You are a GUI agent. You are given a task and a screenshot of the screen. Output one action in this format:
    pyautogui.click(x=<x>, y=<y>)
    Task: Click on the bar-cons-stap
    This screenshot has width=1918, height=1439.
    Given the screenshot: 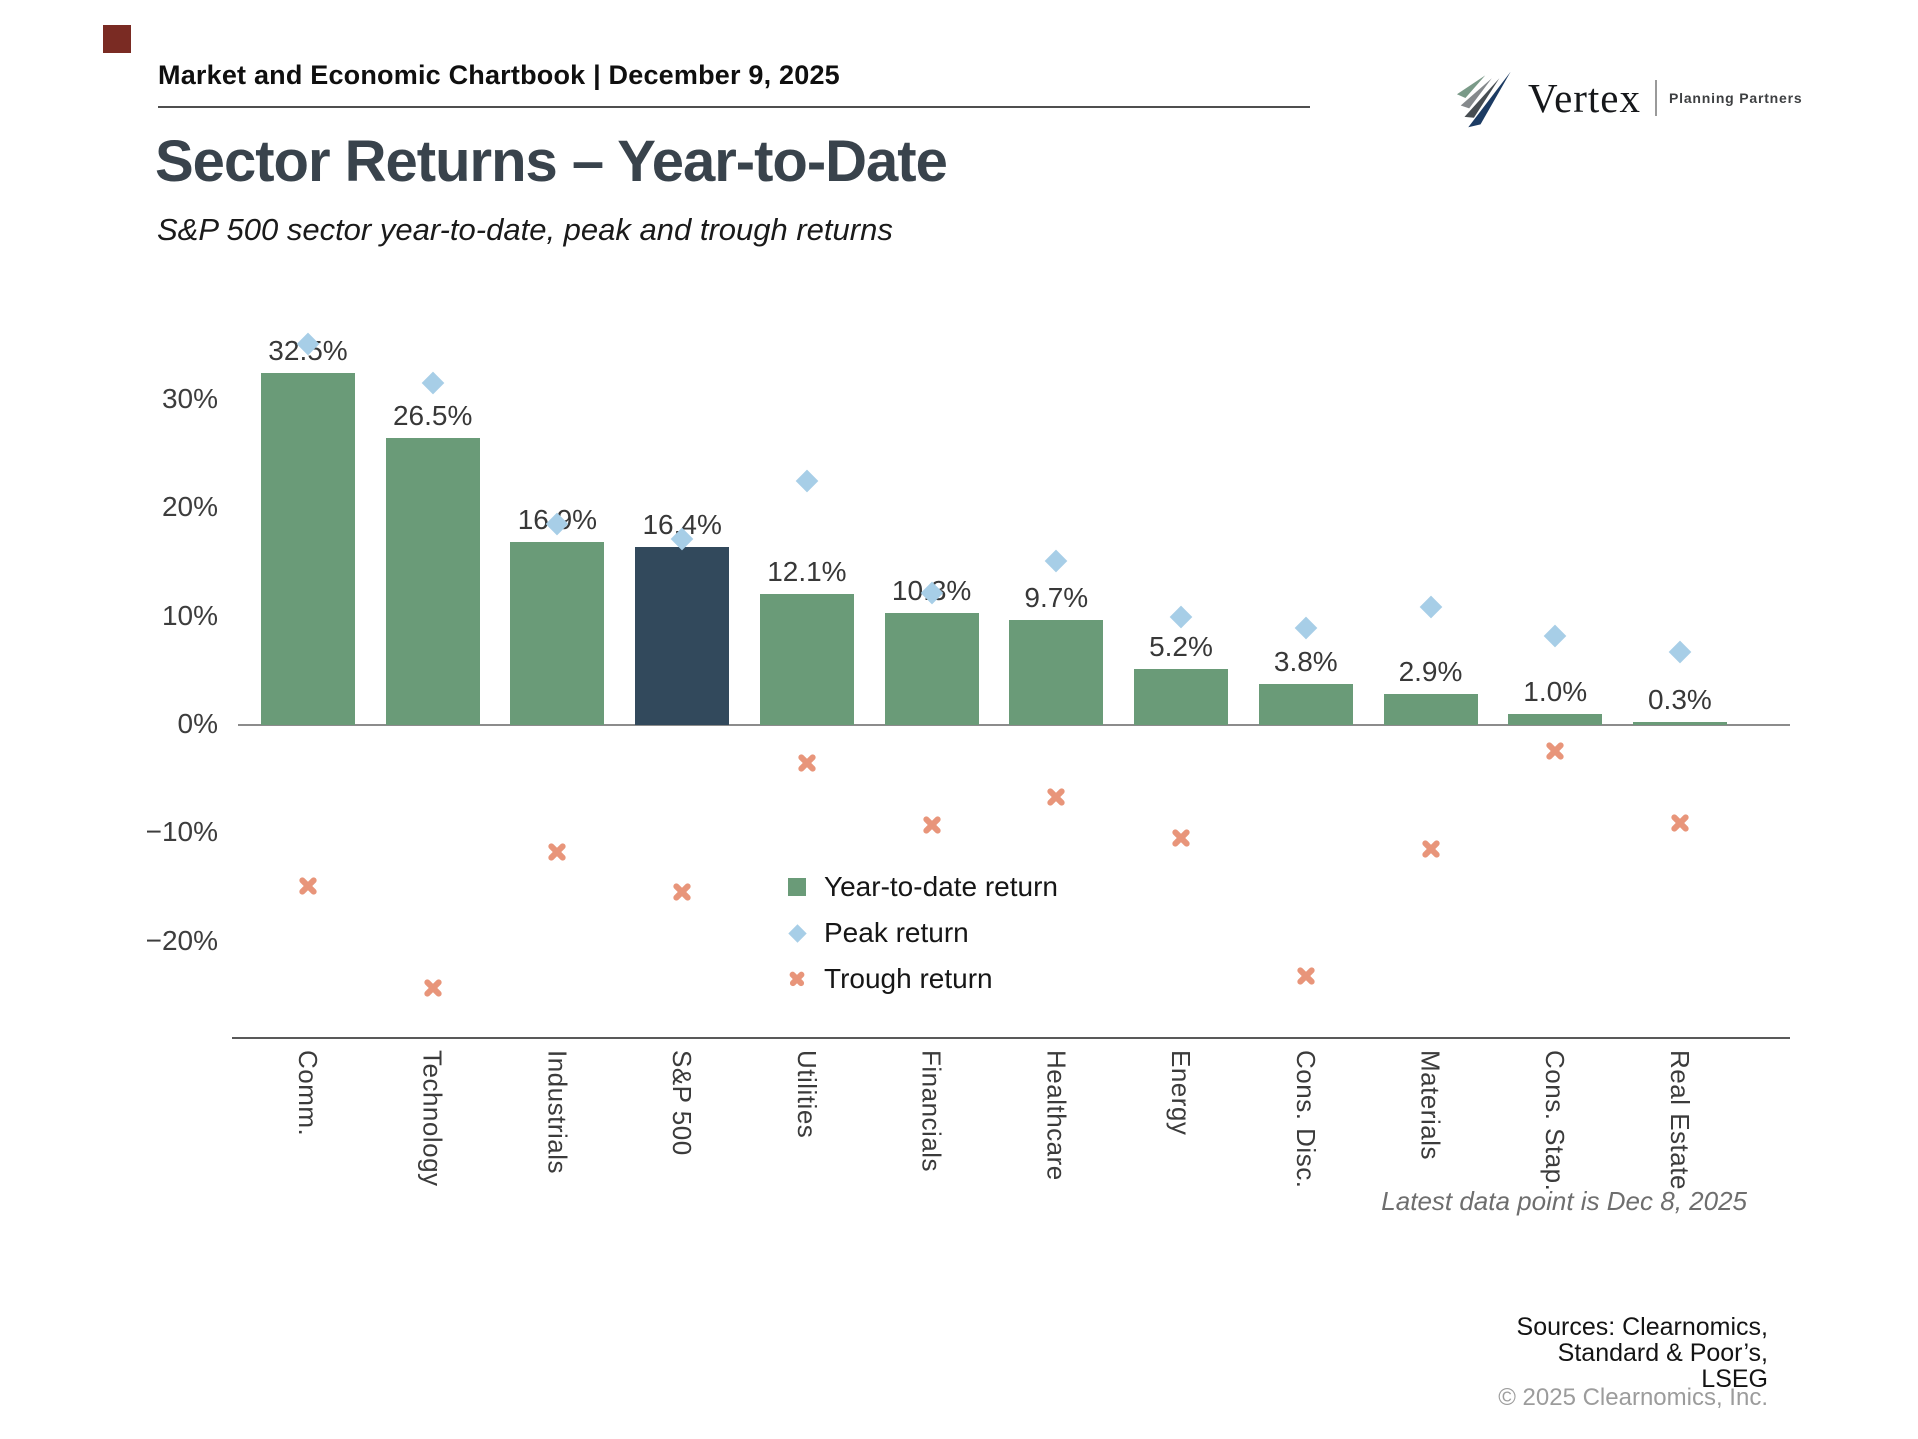 What is the action you would take?
    pyautogui.click(x=1555, y=719)
    